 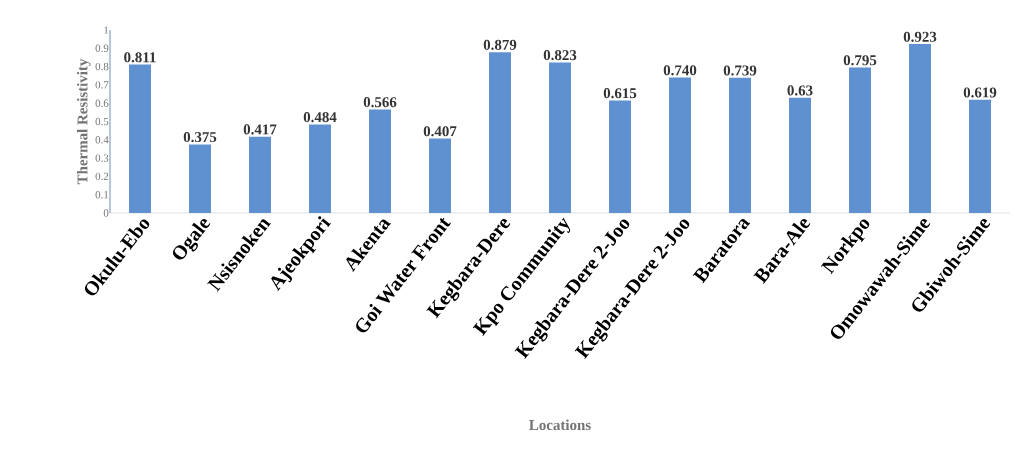 What do you see at coordinates (140, 57) in the screenshot?
I see `data-label: 0.811` at bounding box center [140, 57].